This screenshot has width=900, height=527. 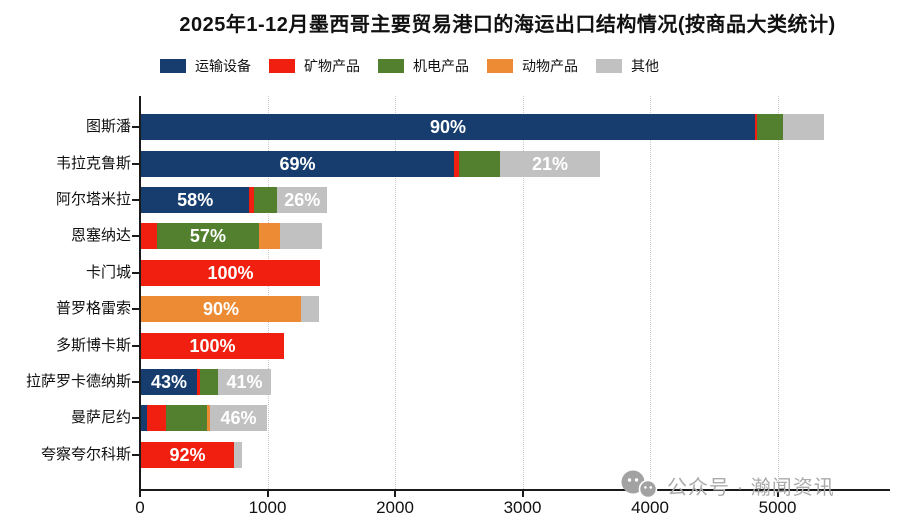 I want to click on y-axis-spine, so click(x=140, y=293).